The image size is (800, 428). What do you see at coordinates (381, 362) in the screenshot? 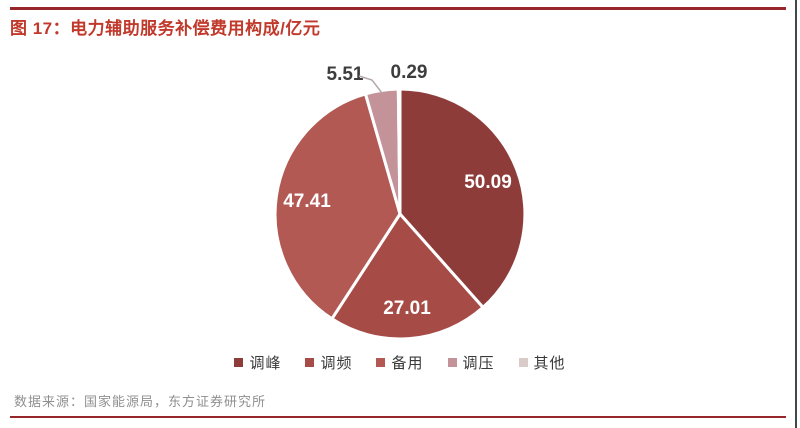
I see `legend-swatch-reserve` at bounding box center [381, 362].